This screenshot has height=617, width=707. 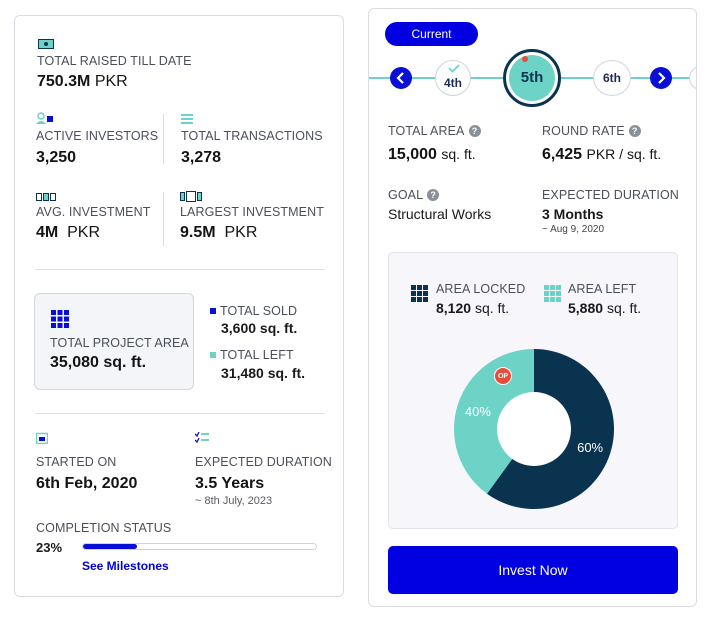 What do you see at coordinates (692, 78) in the screenshot?
I see `step-partial` at bounding box center [692, 78].